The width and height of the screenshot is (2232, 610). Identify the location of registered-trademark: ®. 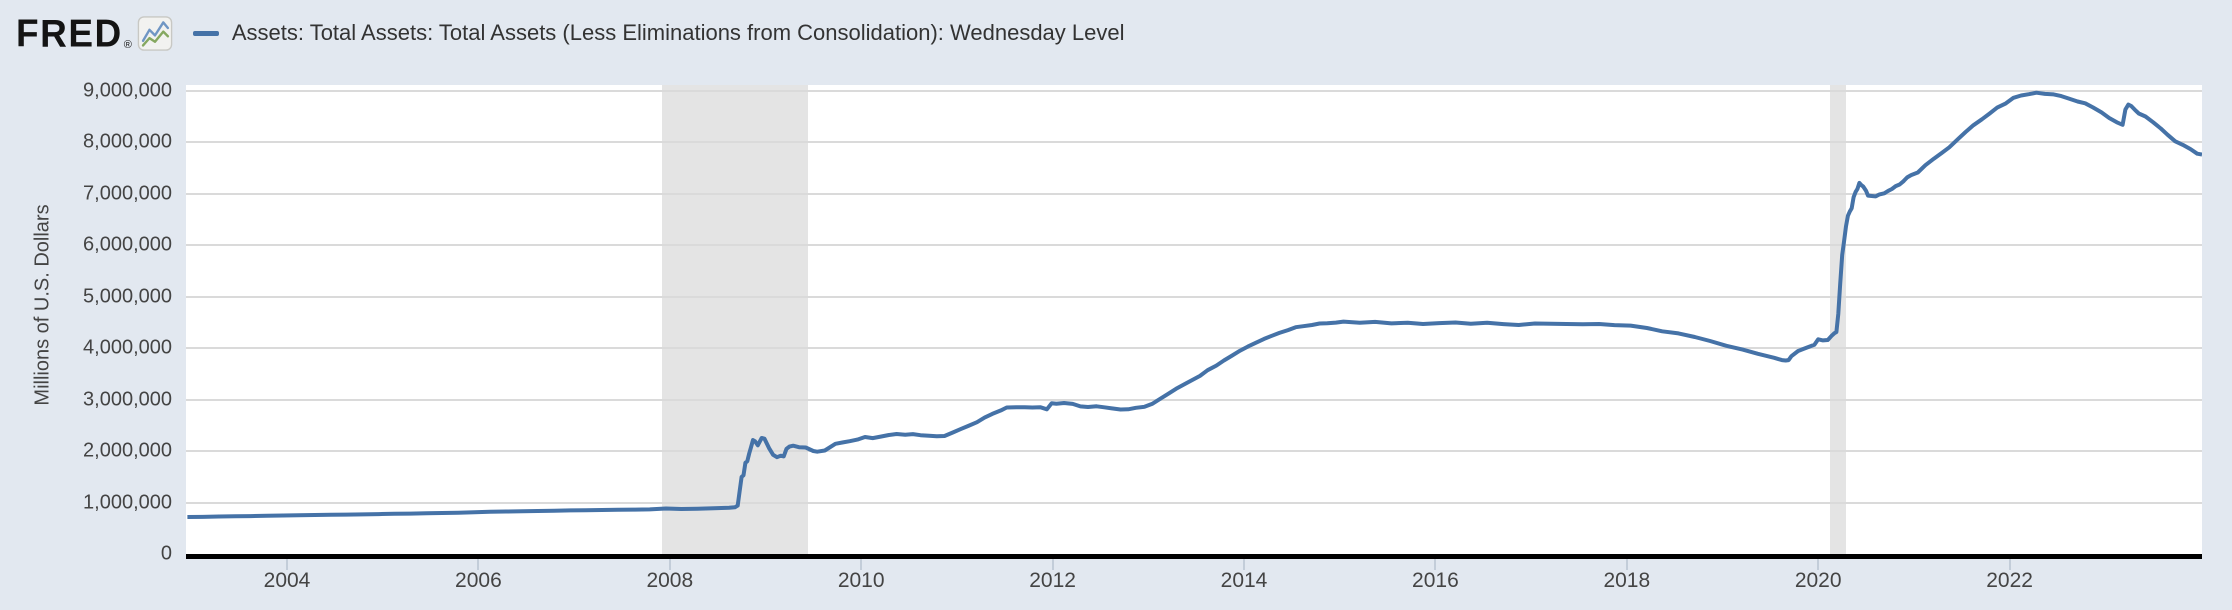
(127, 44).